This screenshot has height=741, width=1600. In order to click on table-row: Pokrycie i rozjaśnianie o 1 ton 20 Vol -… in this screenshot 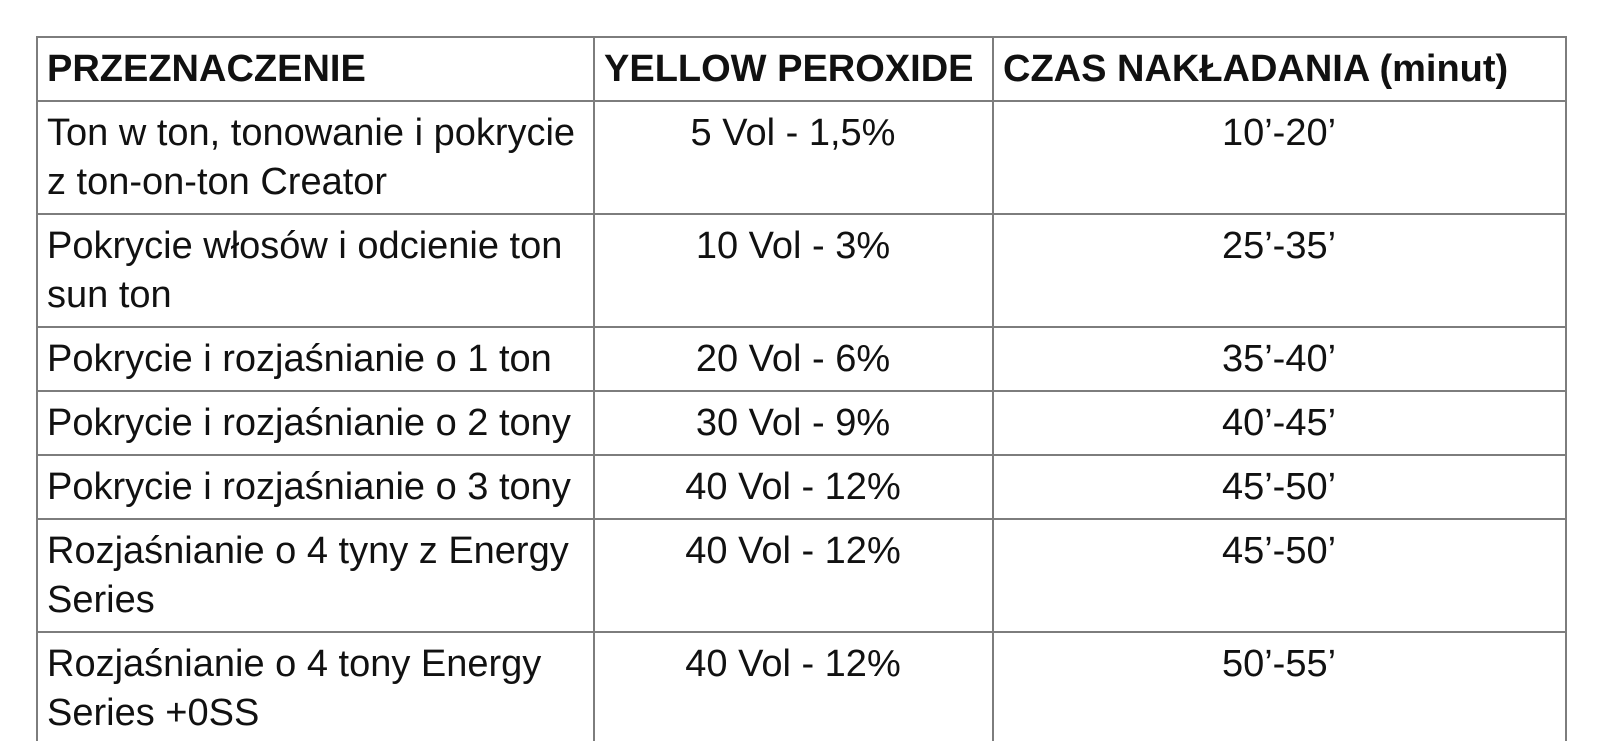, I will do `click(801, 359)`.